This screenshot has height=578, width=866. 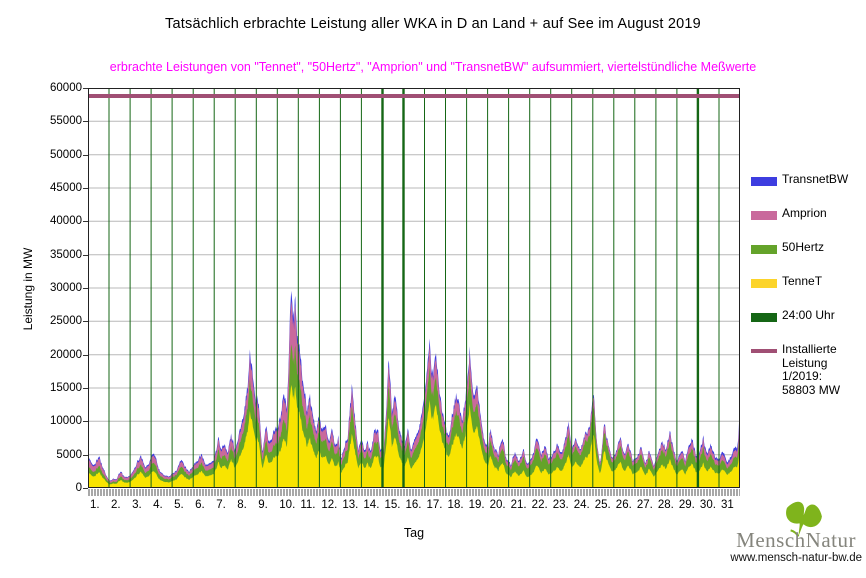 What do you see at coordinates (413, 505) in the screenshot?
I see `x-tick-label: 16.` at bounding box center [413, 505].